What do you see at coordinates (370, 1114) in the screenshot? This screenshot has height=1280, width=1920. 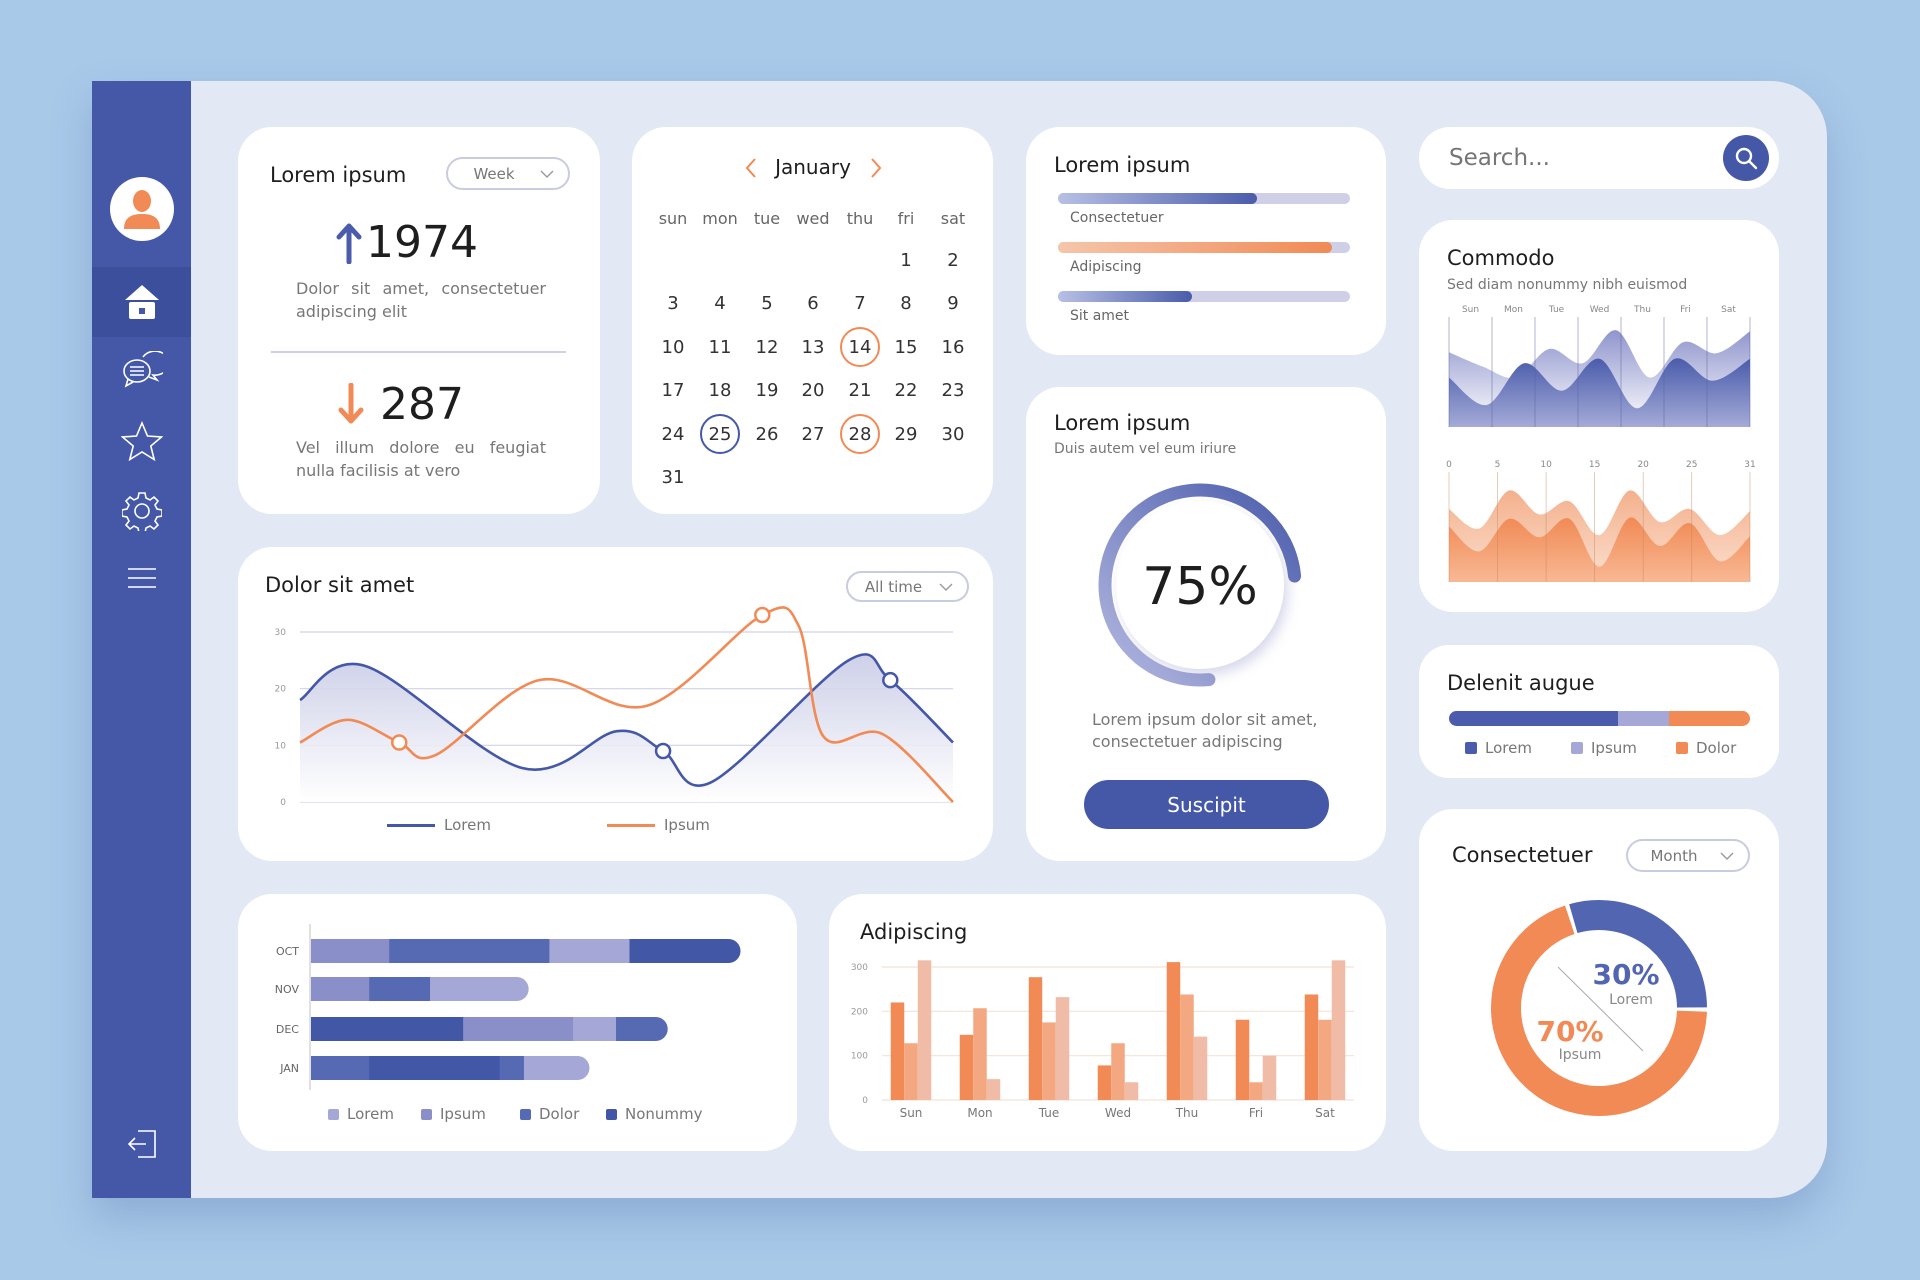 I see `legend-label: Lorem` at bounding box center [370, 1114].